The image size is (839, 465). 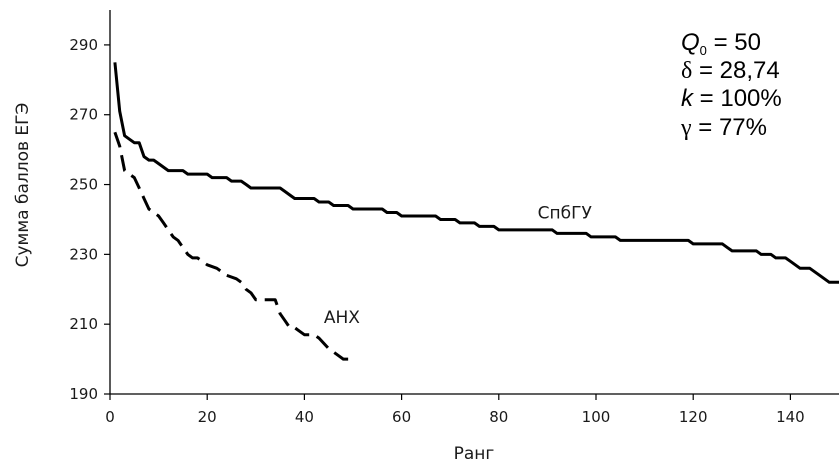 I want to click on y-tick-label: 250, so click(x=83, y=185).